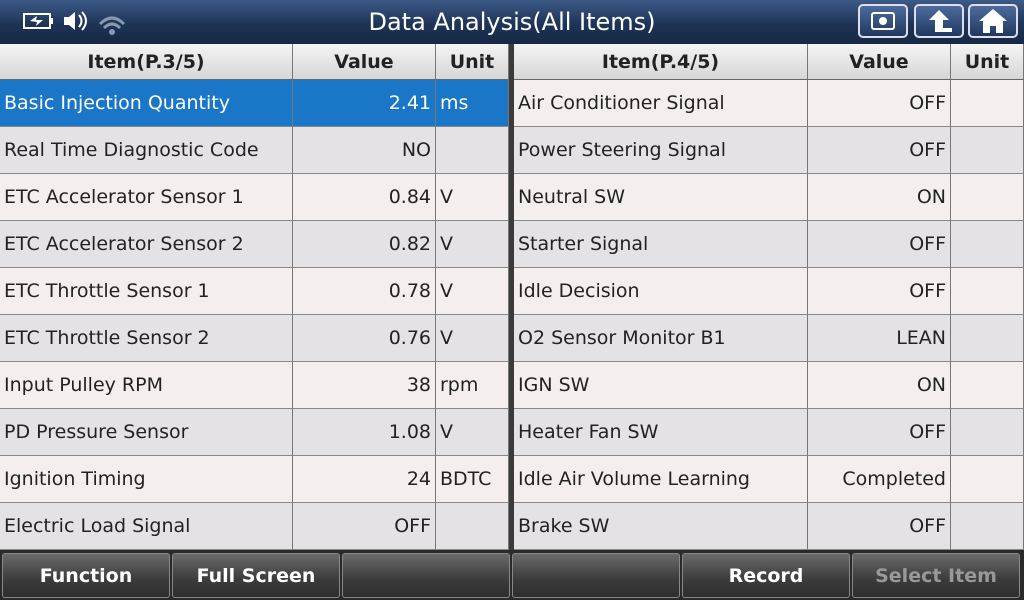 The height and width of the screenshot is (600, 1024). What do you see at coordinates (879, 479) in the screenshot?
I see `value-cell: Completed` at bounding box center [879, 479].